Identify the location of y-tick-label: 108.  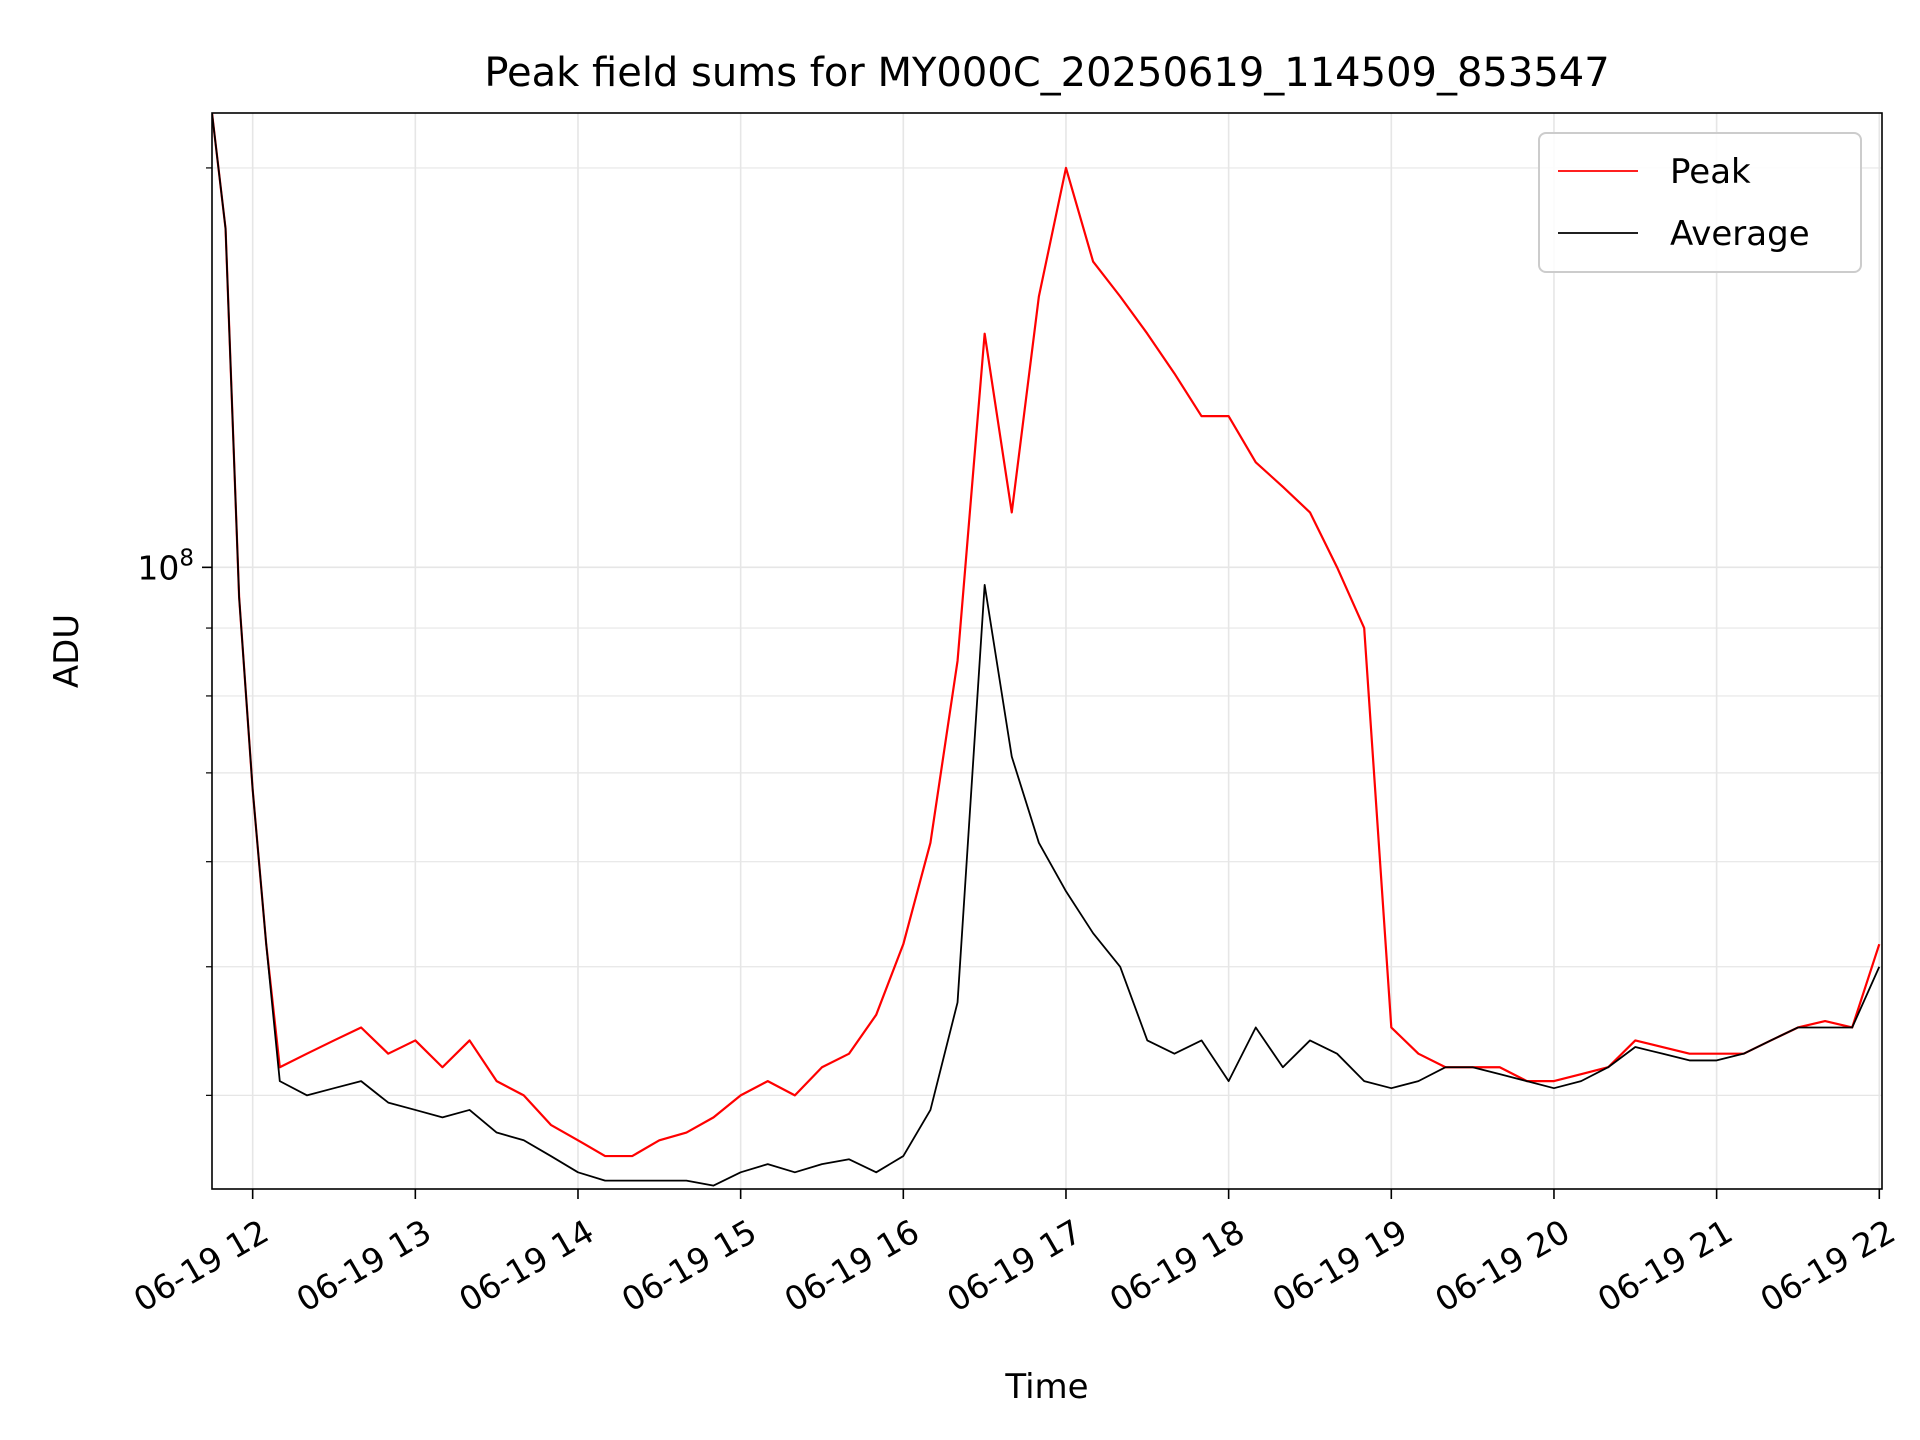
(165, 566).